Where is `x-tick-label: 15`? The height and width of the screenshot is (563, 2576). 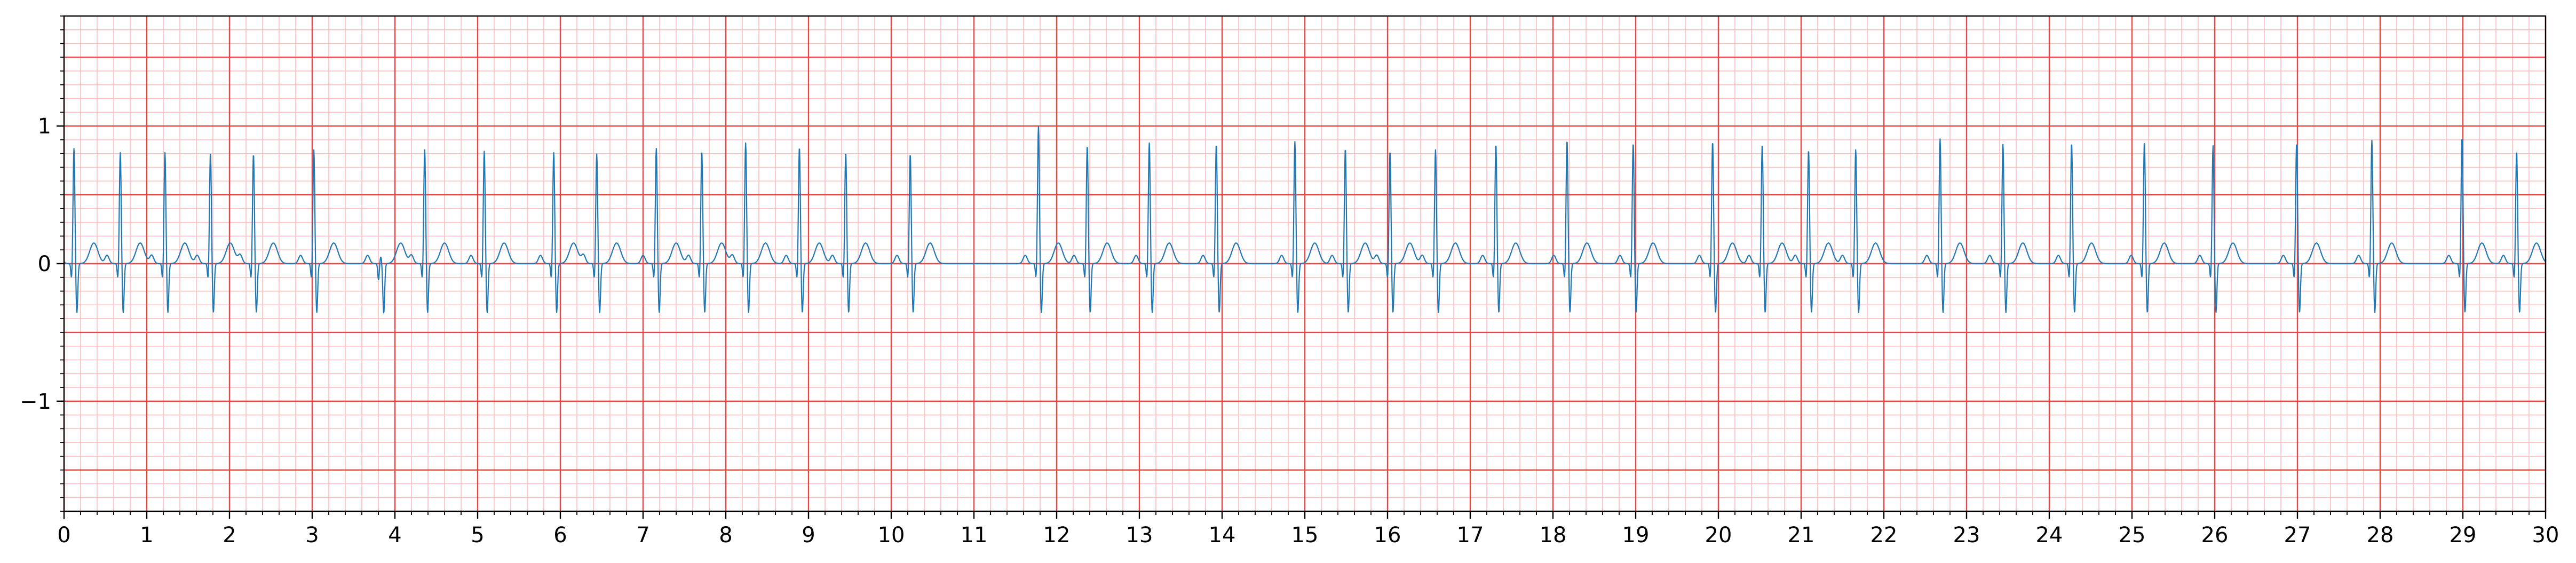
x-tick-label: 15 is located at coordinates (1305, 535).